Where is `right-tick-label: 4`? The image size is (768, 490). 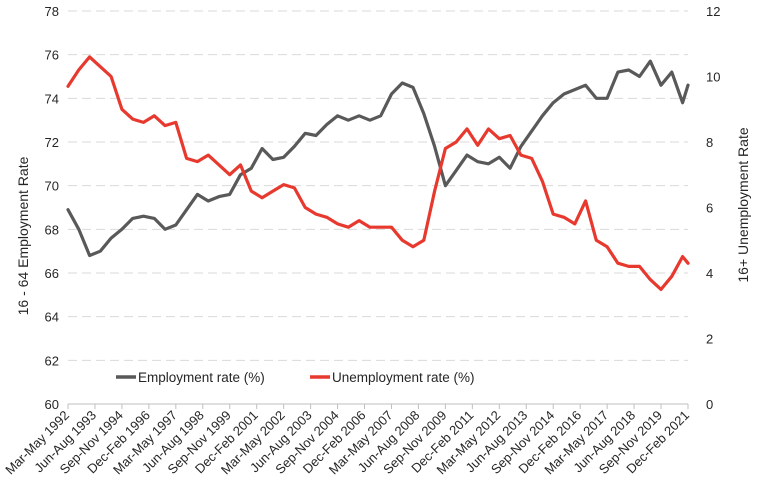
right-tick-label: 4 is located at coordinates (709, 273).